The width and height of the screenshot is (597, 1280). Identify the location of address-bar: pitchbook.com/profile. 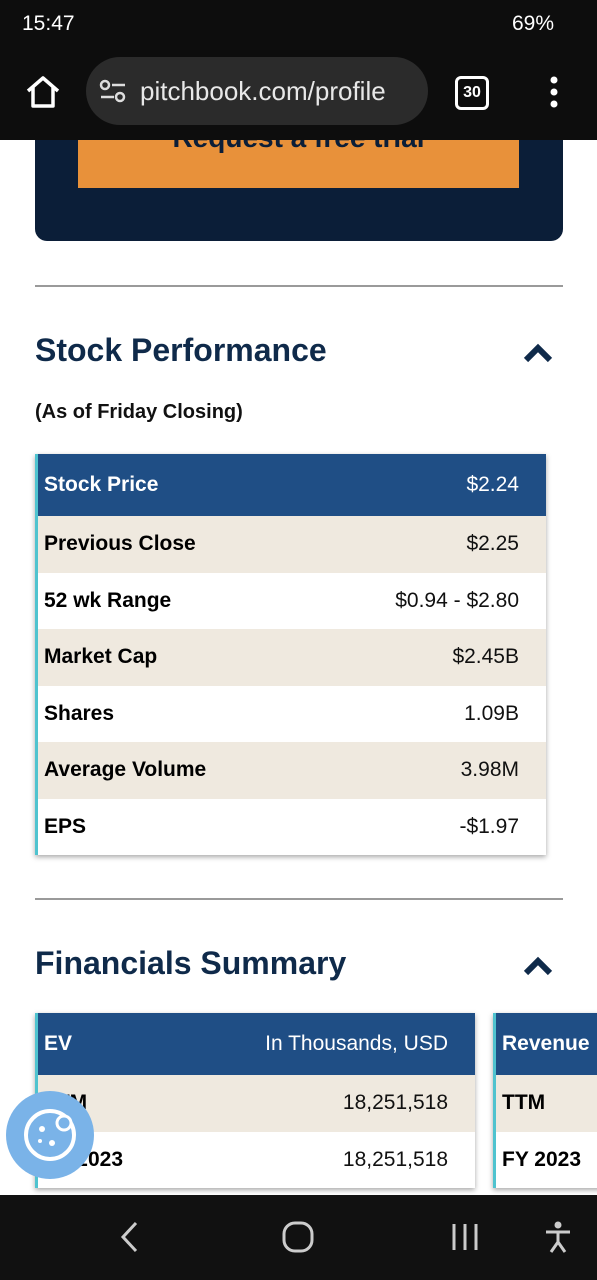
(257, 91).